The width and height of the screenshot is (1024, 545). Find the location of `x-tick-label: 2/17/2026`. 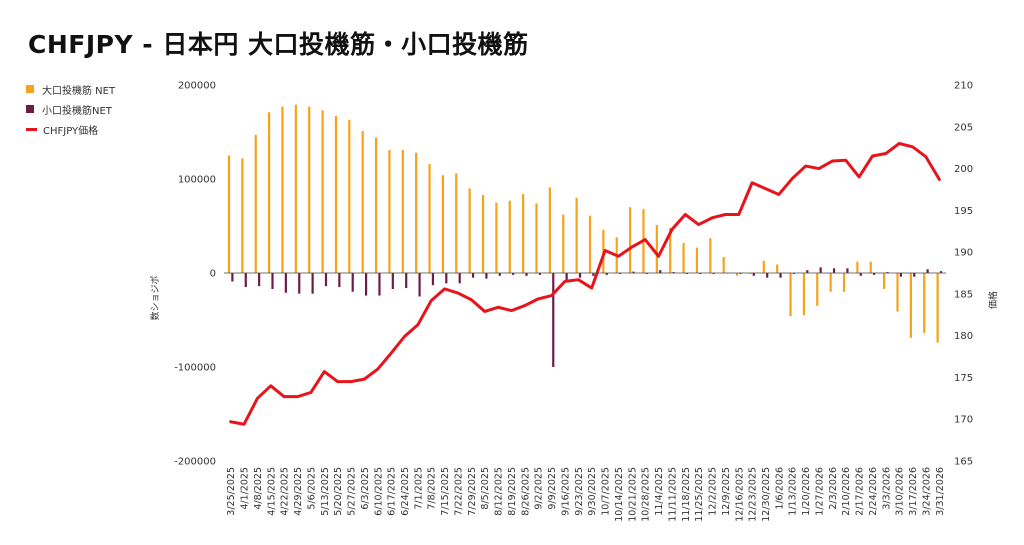

x-tick-label: 2/17/2026 is located at coordinates (860, 491).